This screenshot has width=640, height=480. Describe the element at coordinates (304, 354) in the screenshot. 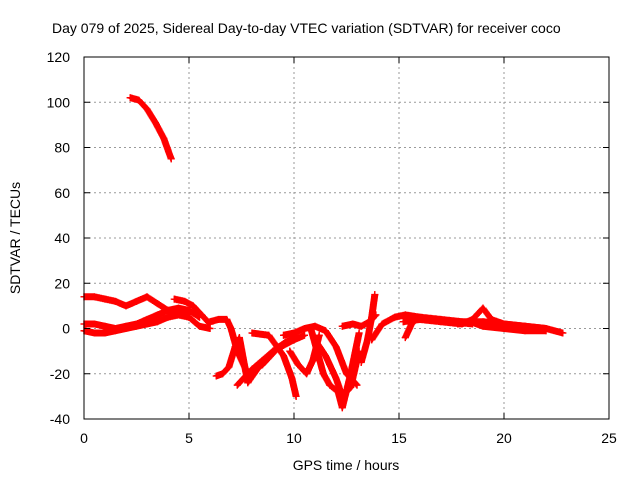

I see `series-track-j` at that location.